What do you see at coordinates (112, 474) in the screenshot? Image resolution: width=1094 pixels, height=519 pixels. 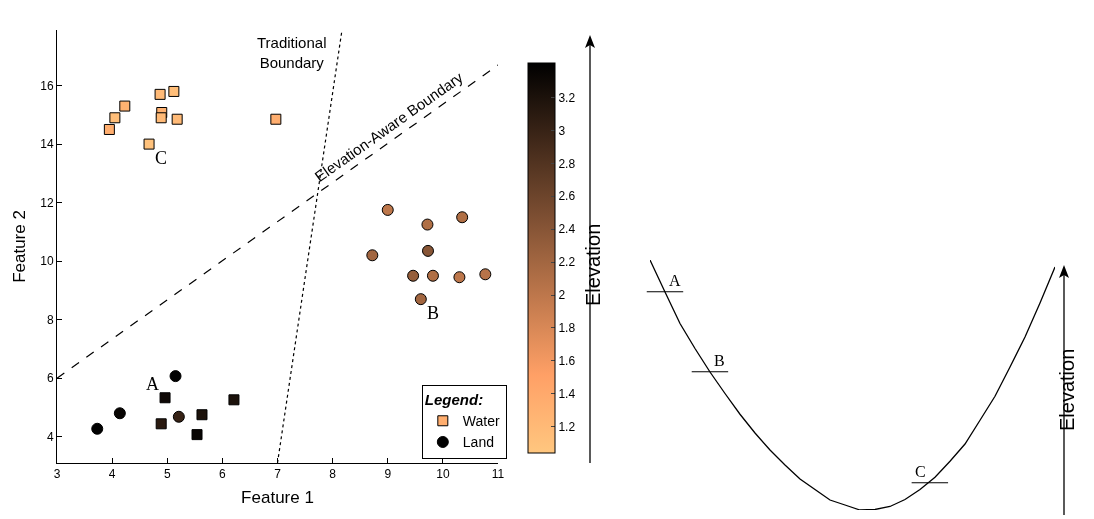 I see `x-tick-label: 4` at bounding box center [112, 474].